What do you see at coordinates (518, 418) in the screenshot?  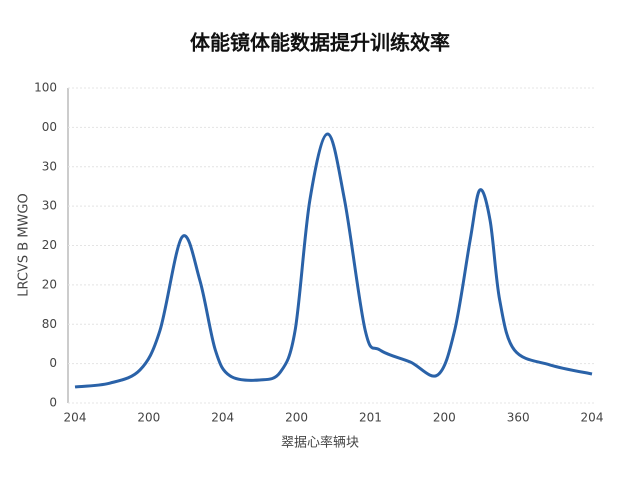 I see `x-tick-label: 360` at bounding box center [518, 418].